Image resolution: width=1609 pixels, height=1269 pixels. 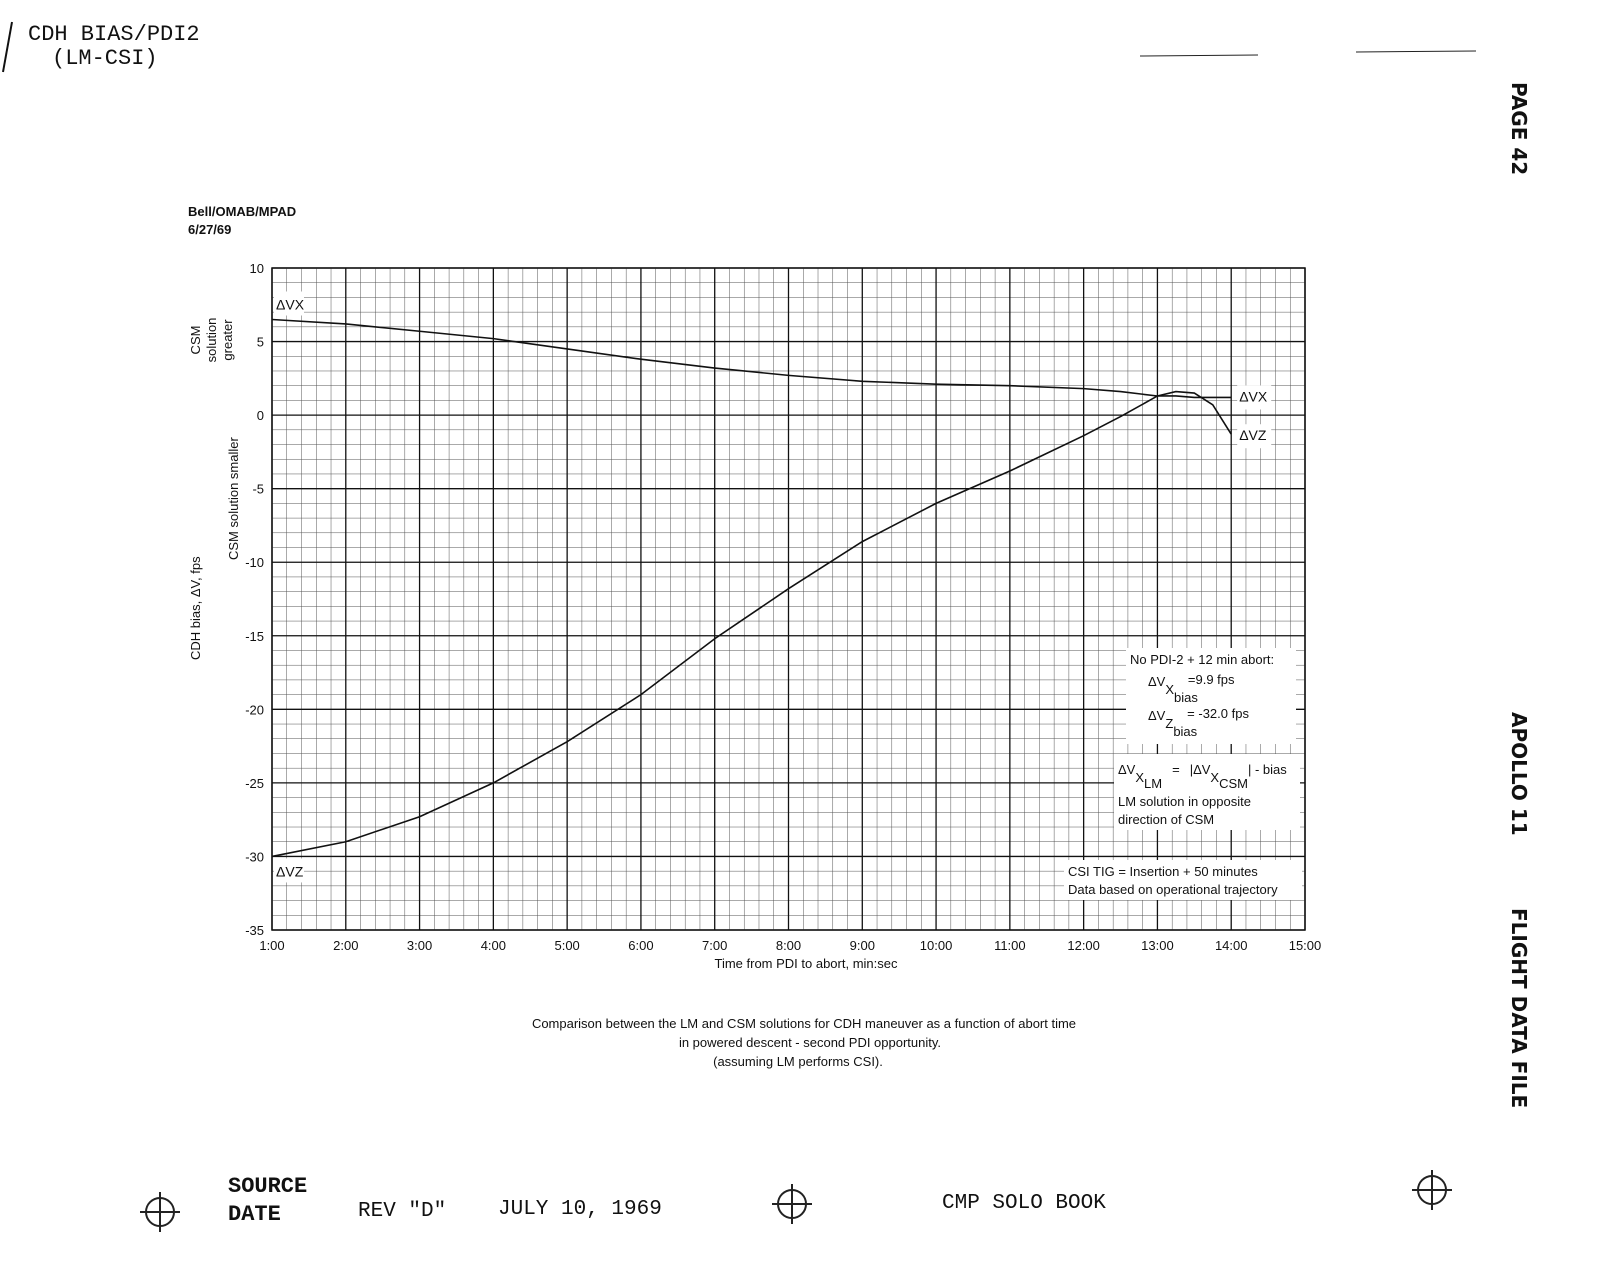 What do you see at coordinates (254, 783) in the screenshot?
I see `y-tick-label: -25` at bounding box center [254, 783].